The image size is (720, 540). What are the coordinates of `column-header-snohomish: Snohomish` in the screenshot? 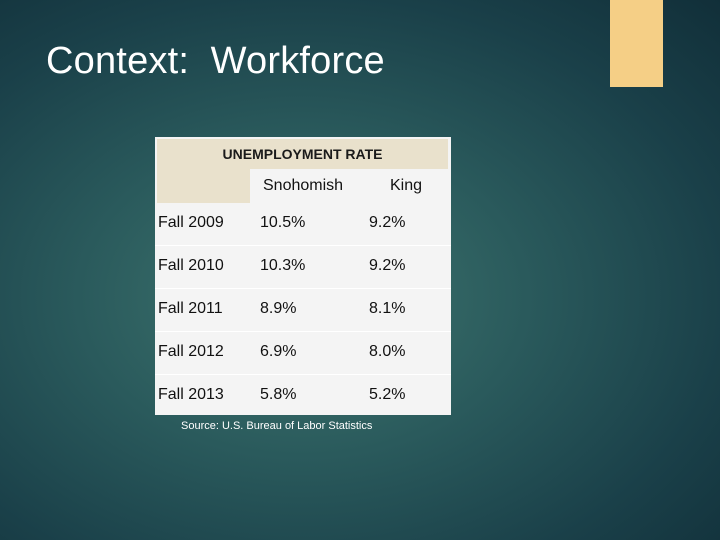 It's located at (303, 185).